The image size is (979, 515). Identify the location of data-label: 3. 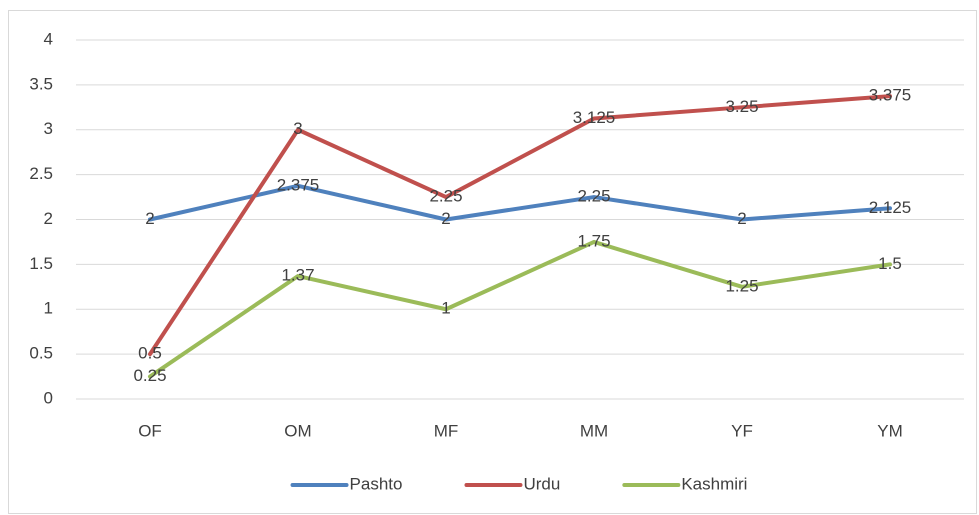
(297, 128).